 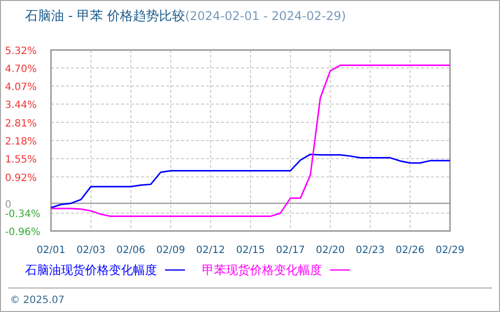 What do you see at coordinates (450, 250) in the screenshot?
I see `x-tick-label: 02/29` at bounding box center [450, 250].